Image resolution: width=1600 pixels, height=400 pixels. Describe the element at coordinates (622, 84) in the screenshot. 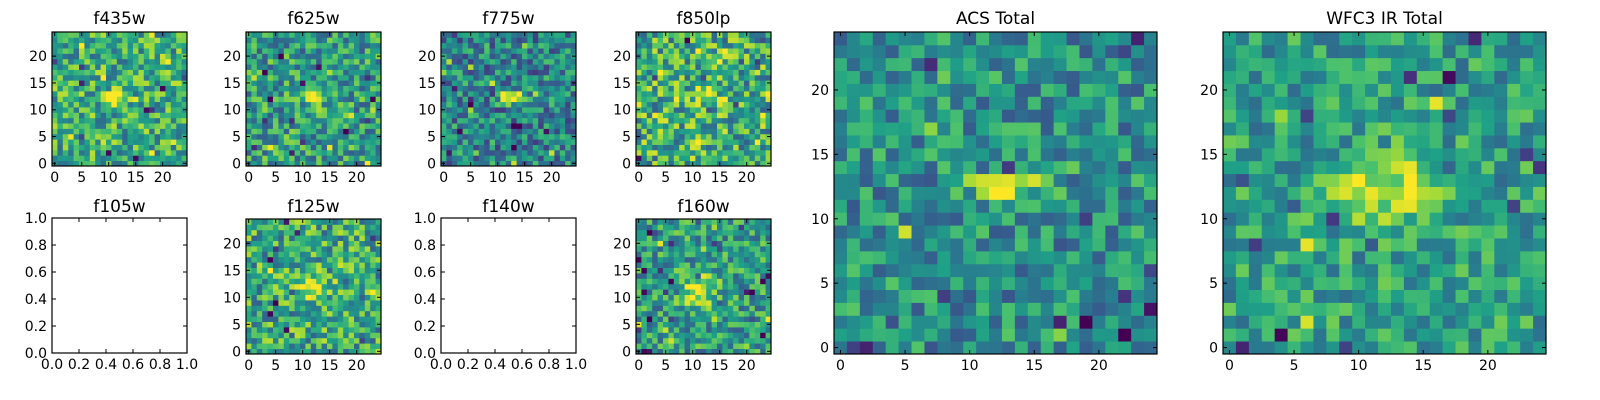

I see `y-tick-label: 15` at that location.